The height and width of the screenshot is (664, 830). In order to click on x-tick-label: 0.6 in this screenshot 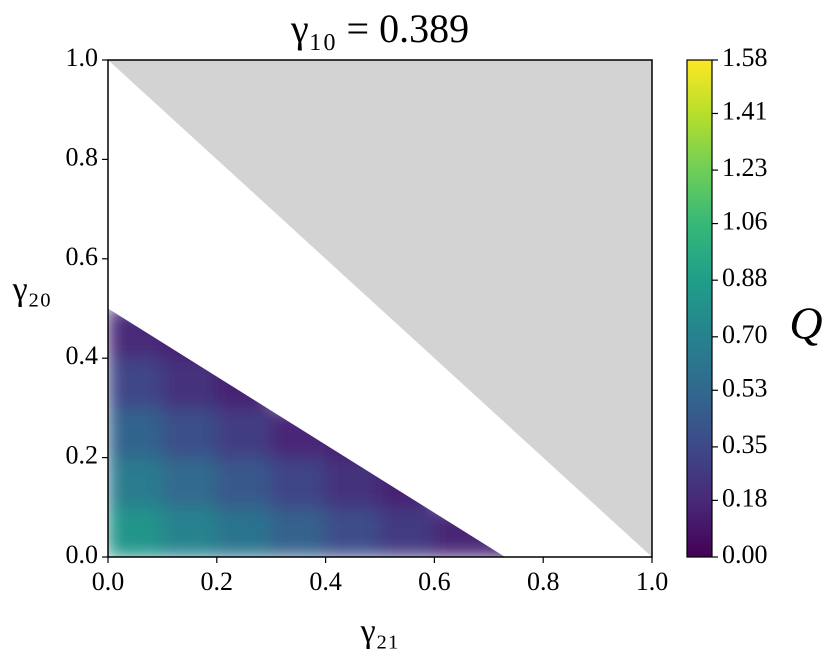, I will do `click(434, 581)`.